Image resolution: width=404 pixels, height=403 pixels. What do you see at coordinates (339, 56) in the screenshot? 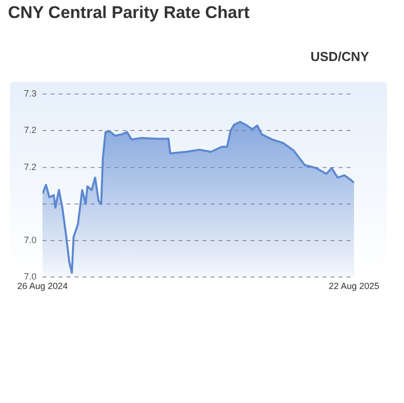
I see `chart-subtitle: USD/CNY` at bounding box center [339, 56].